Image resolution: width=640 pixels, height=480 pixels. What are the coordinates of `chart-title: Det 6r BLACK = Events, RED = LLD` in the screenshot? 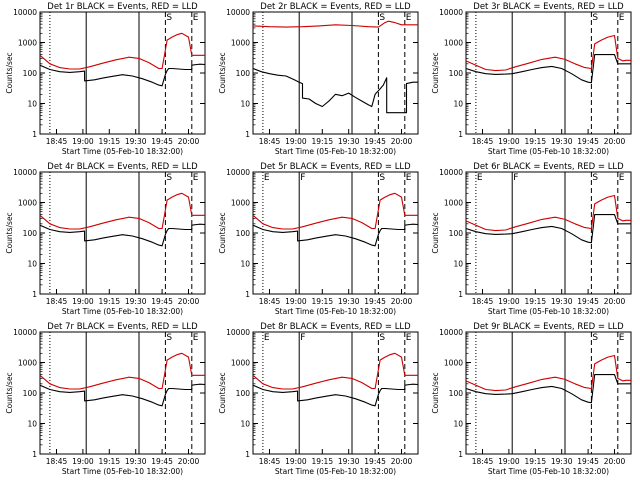 It's located at (548, 167).